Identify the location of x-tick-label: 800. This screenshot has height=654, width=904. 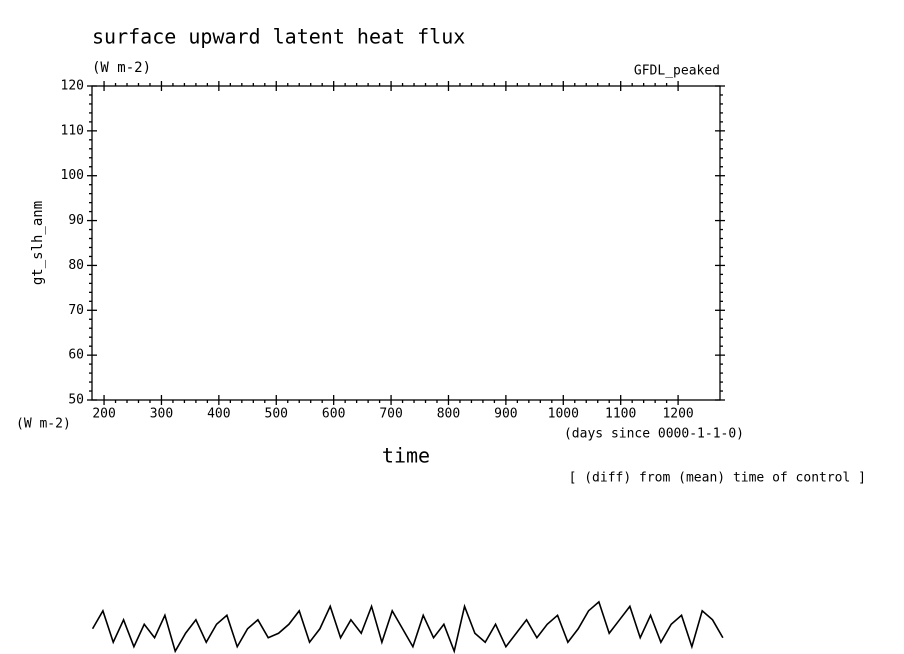
(448, 414).